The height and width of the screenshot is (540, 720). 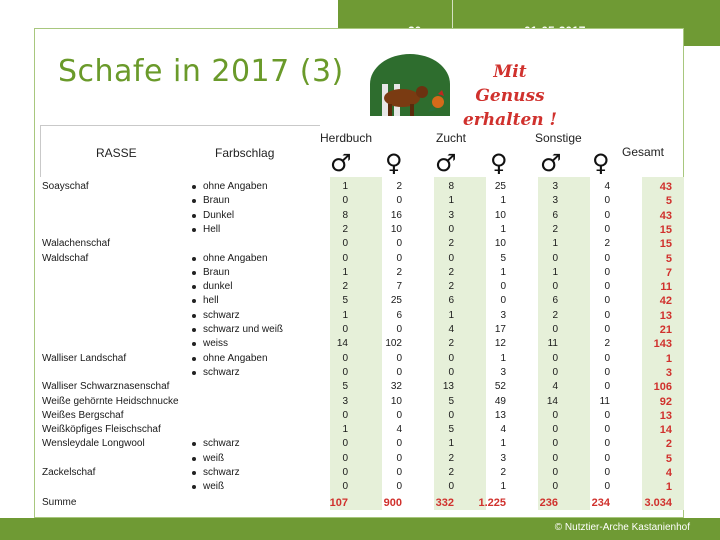 I want to click on rasse-name: Waldschaf, so click(x=65, y=258).